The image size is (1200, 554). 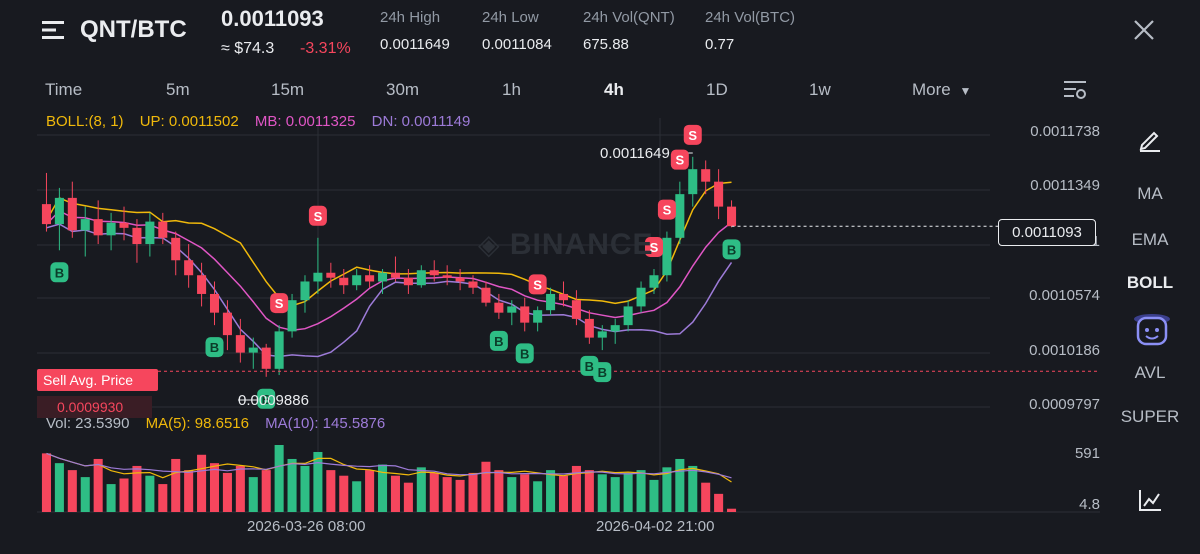 I want to click on tab-time: Time, so click(x=64, y=89).